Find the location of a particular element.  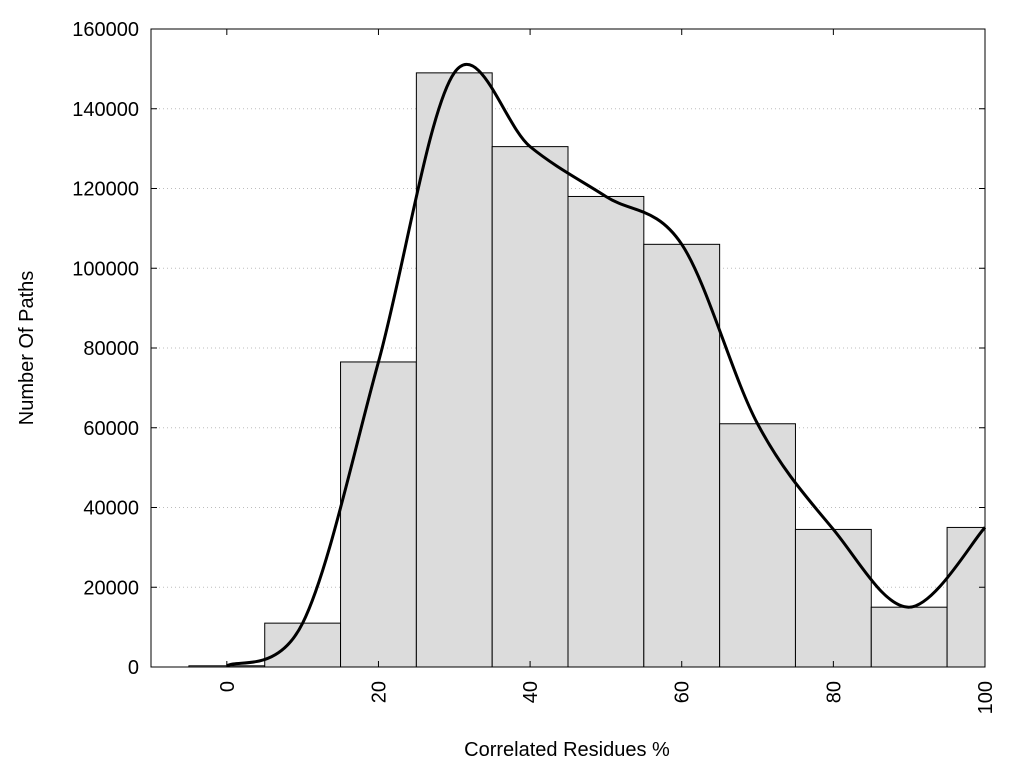

y-tick-label: 40000 is located at coordinates (111, 509).